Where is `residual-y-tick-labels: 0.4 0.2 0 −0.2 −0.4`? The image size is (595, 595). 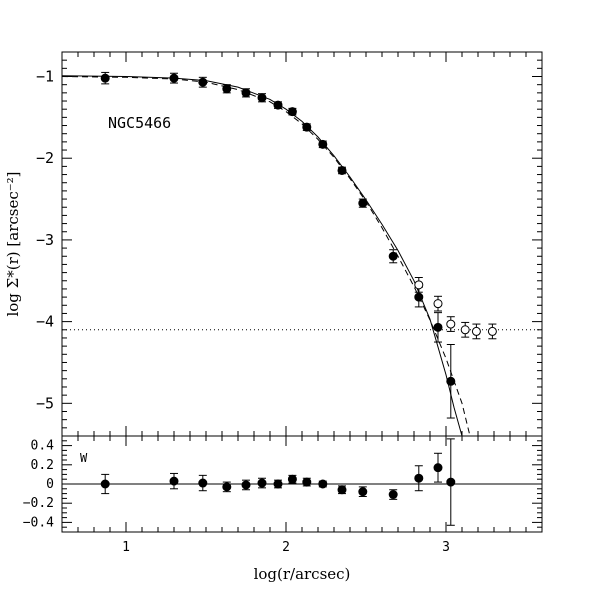 residual-y-tick-labels: 0.4 0.2 0 −0.2 −0.4 is located at coordinates (38, 485).